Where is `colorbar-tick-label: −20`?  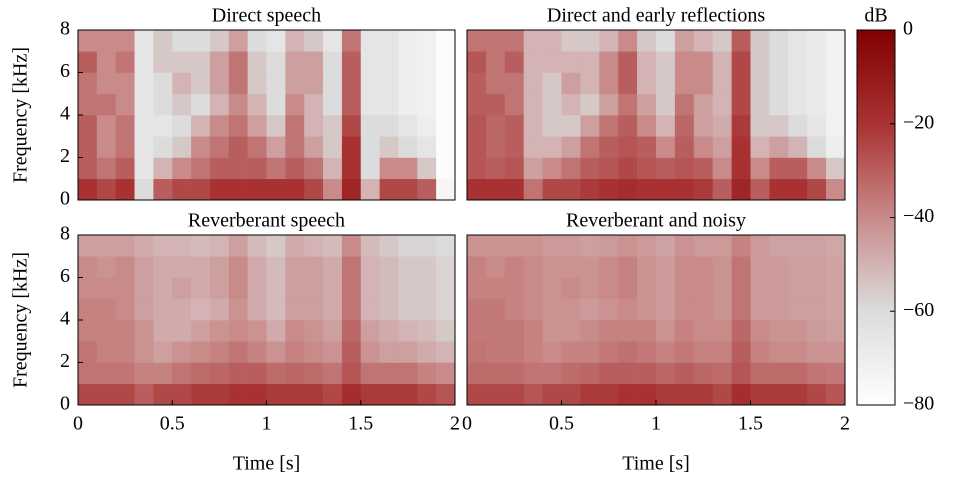
colorbar-tick-label: −20 is located at coordinates (918, 122).